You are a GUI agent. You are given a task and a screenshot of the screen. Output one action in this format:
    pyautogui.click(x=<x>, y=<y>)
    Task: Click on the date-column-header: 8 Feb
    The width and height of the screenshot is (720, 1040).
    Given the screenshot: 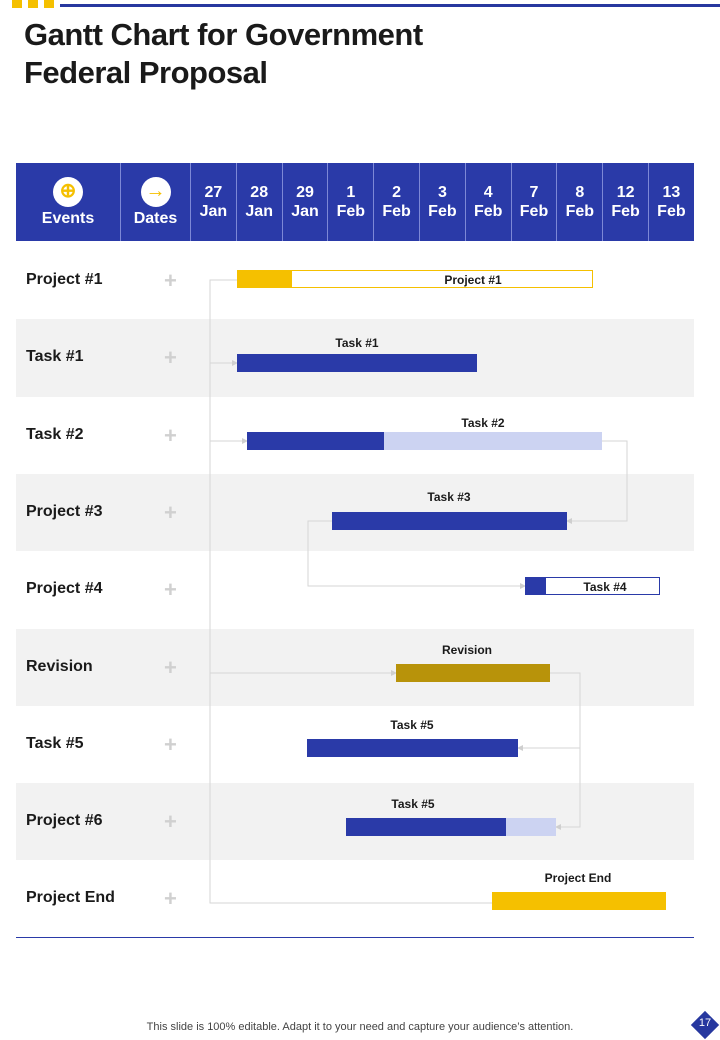 What is the action you would take?
    pyautogui.click(x=579, y=202)
    